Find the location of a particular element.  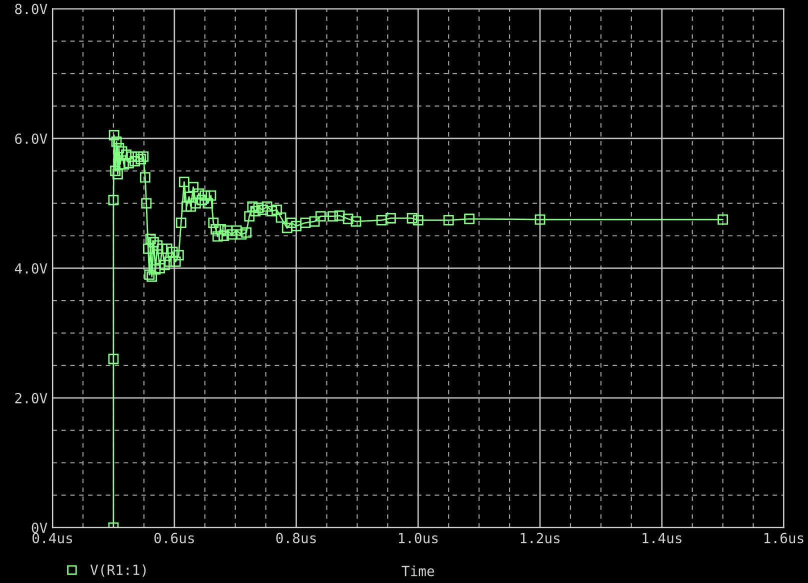

x-tick-label: 0.4us is located at coordinates (52, 538).